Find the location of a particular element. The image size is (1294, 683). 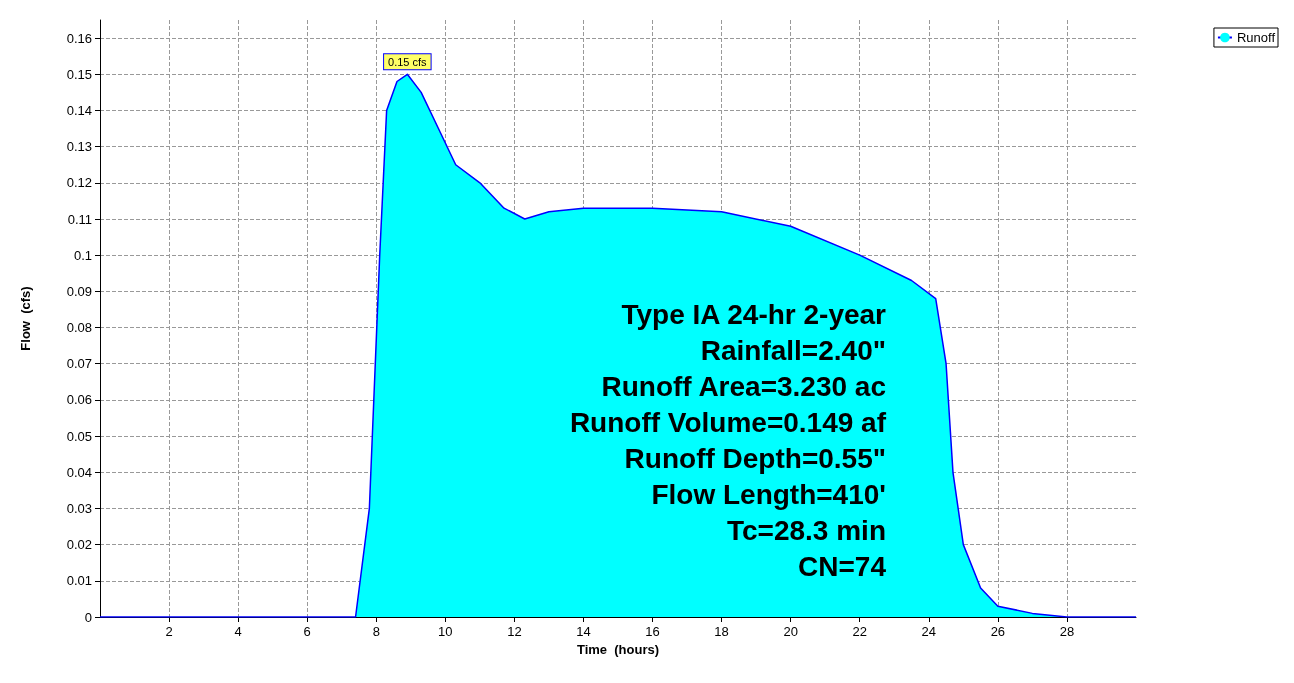

y-tick-label: 0.1 is located at coordinates (82, 255).